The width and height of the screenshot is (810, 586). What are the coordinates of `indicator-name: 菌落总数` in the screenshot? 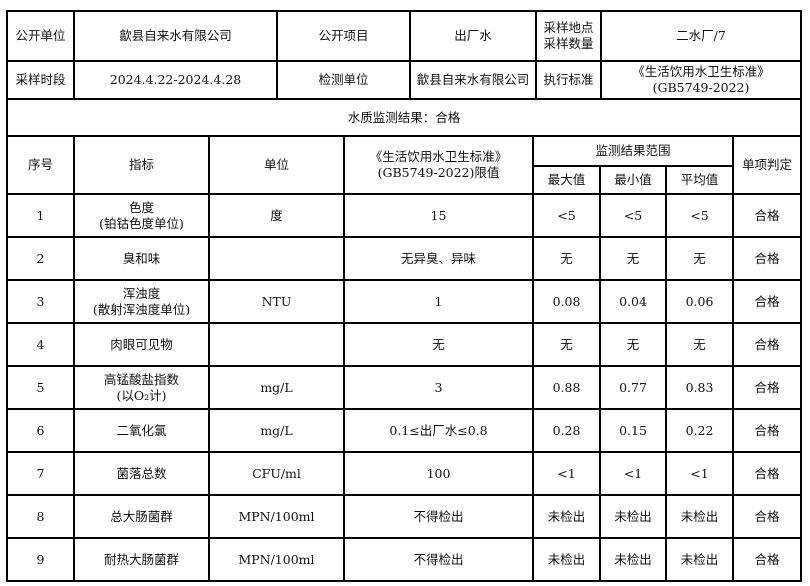 It's located at (141, 473).